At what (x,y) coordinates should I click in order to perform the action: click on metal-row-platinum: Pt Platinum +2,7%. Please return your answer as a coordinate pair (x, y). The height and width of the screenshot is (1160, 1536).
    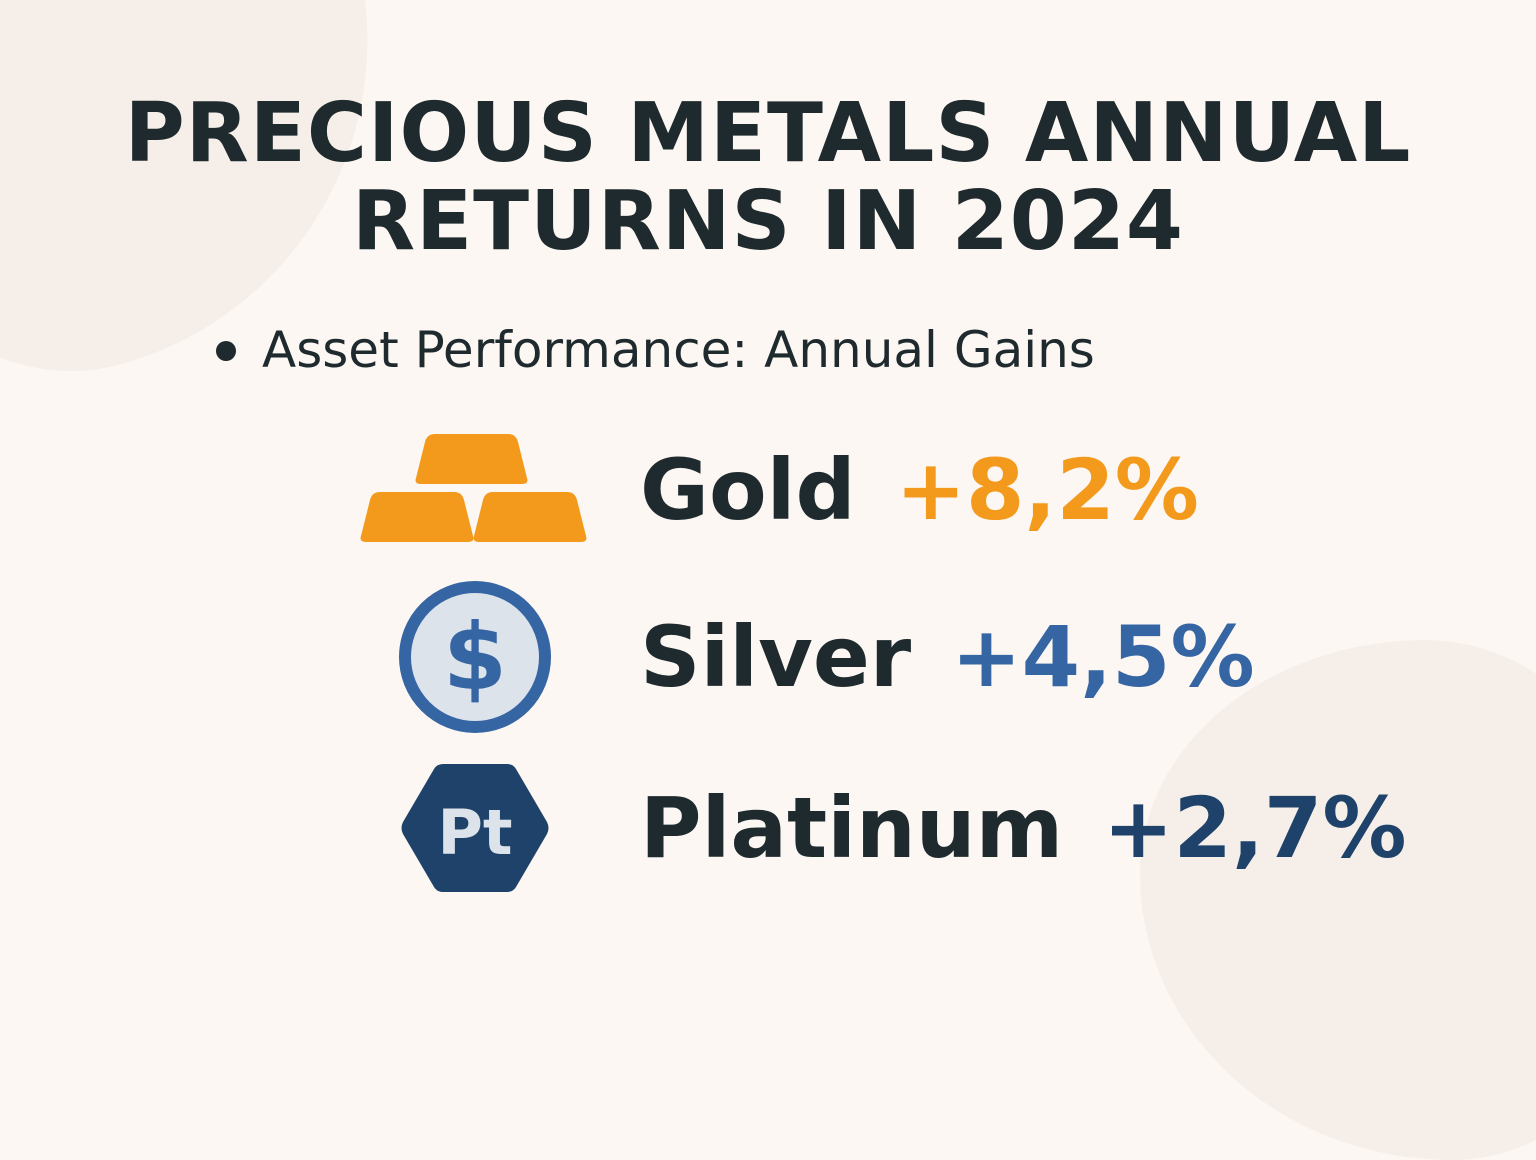
    Looking at the image, I should click on (878, 828).